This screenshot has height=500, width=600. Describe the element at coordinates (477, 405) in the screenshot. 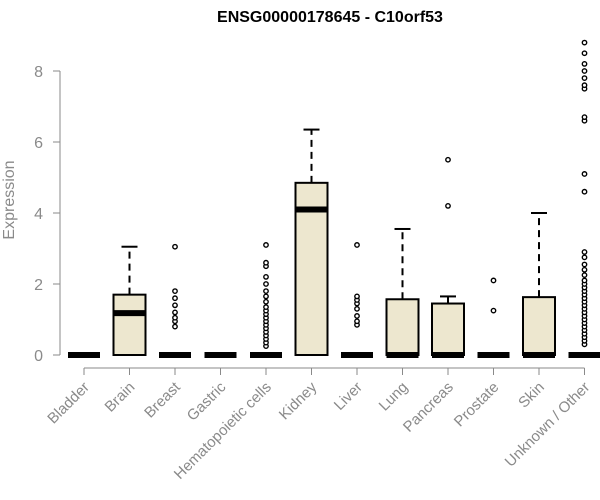

I see `x-tick-label: Prostate` at that location.